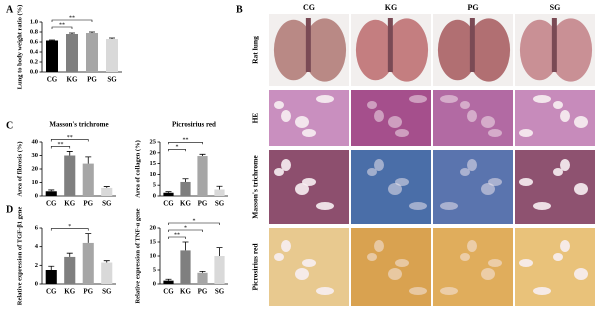  Describe the element at coordinates (10, 9) in the screenshot. I see `panel-label: A` at that location.